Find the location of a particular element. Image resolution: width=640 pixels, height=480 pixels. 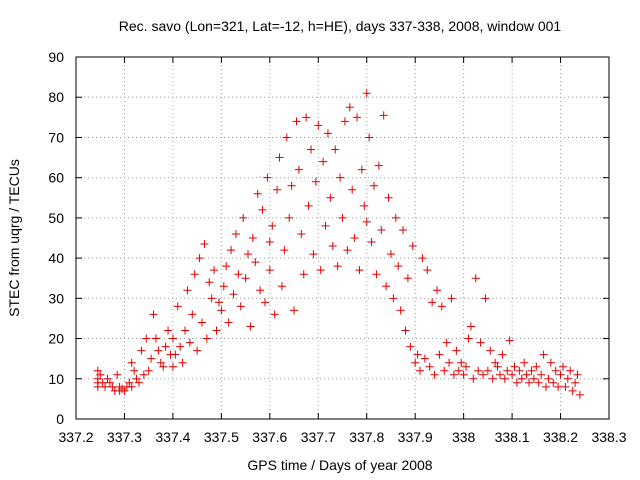

y-tick-label: 80 is located at coordinates (56, 97).